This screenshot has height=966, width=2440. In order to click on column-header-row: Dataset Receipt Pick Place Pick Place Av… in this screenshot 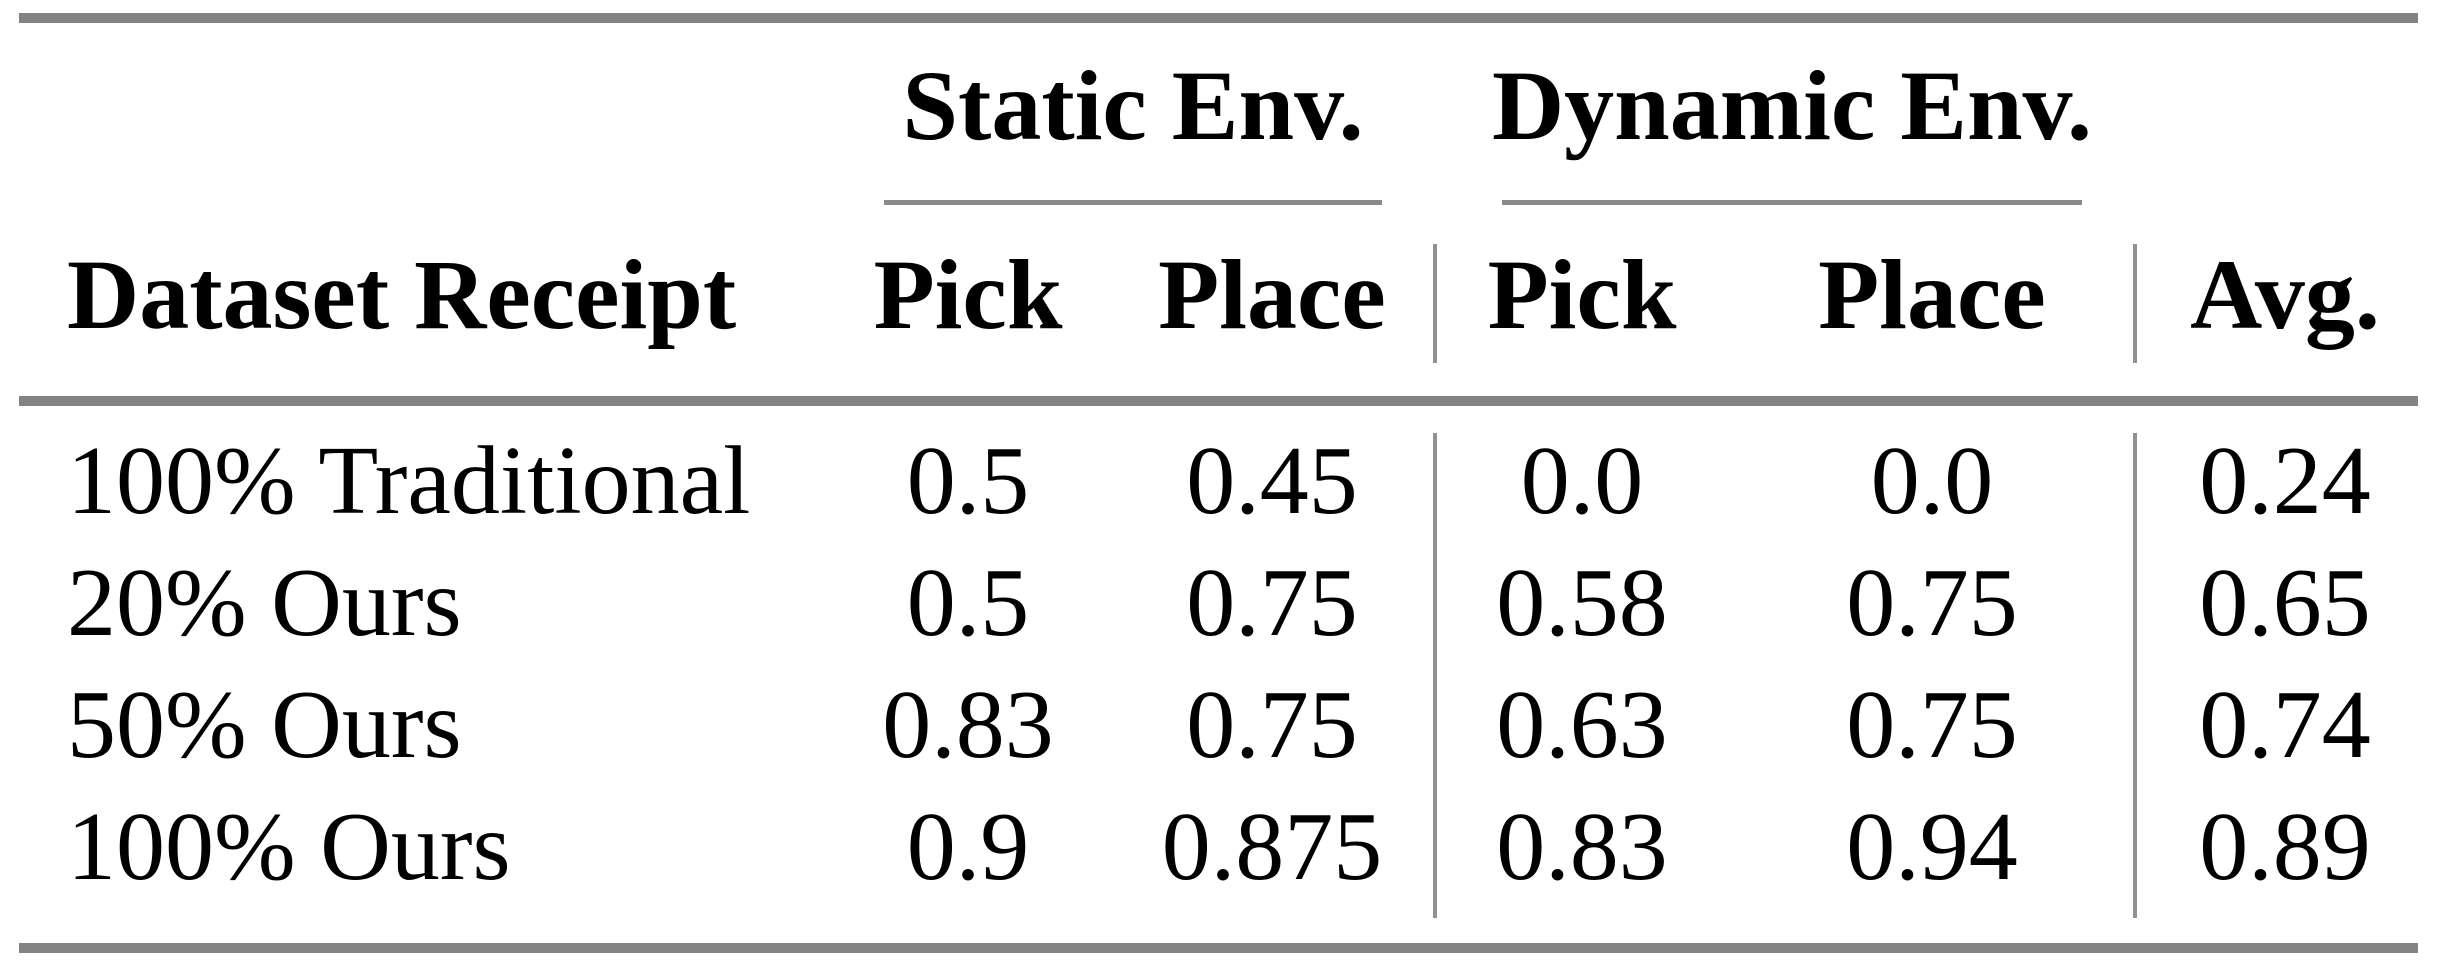, I will do `click(1220, 294)`.